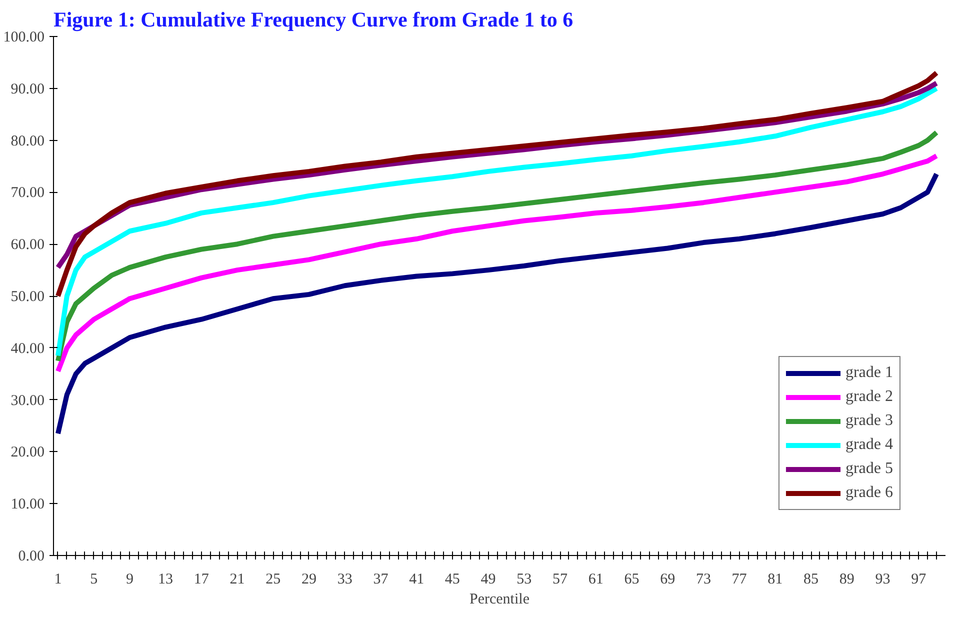 This screenshot has width=967, height=618. Describe the element at coordinates (27, 89) in the screenshot. I see `y-tick-label: 90.00` at that location.